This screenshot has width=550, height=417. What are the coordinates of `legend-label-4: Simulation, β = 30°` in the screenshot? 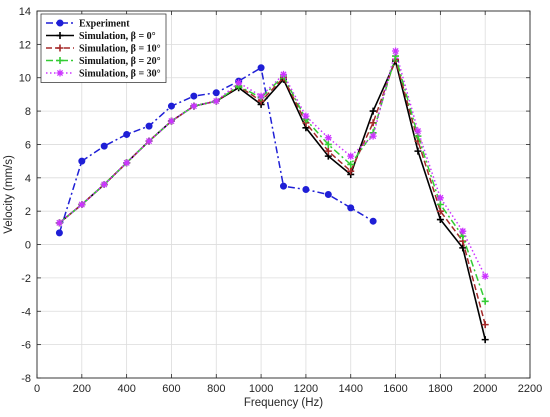 It's located at (120, 74).